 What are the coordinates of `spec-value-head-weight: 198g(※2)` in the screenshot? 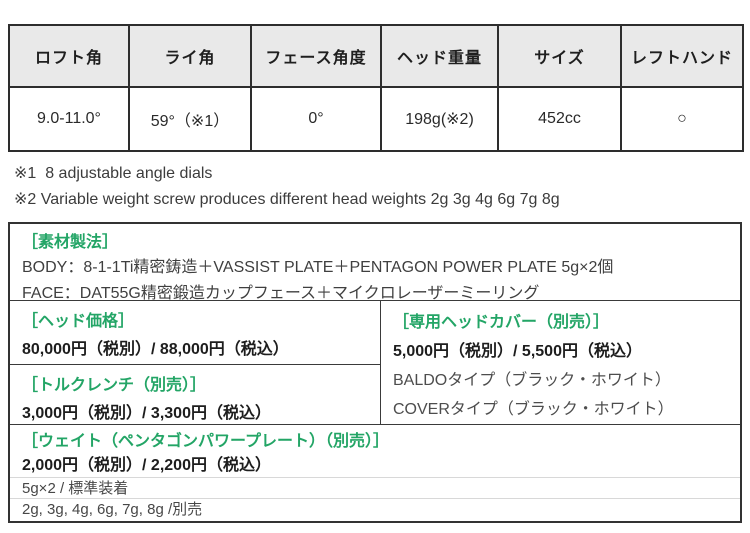 It's located at (439, 119).